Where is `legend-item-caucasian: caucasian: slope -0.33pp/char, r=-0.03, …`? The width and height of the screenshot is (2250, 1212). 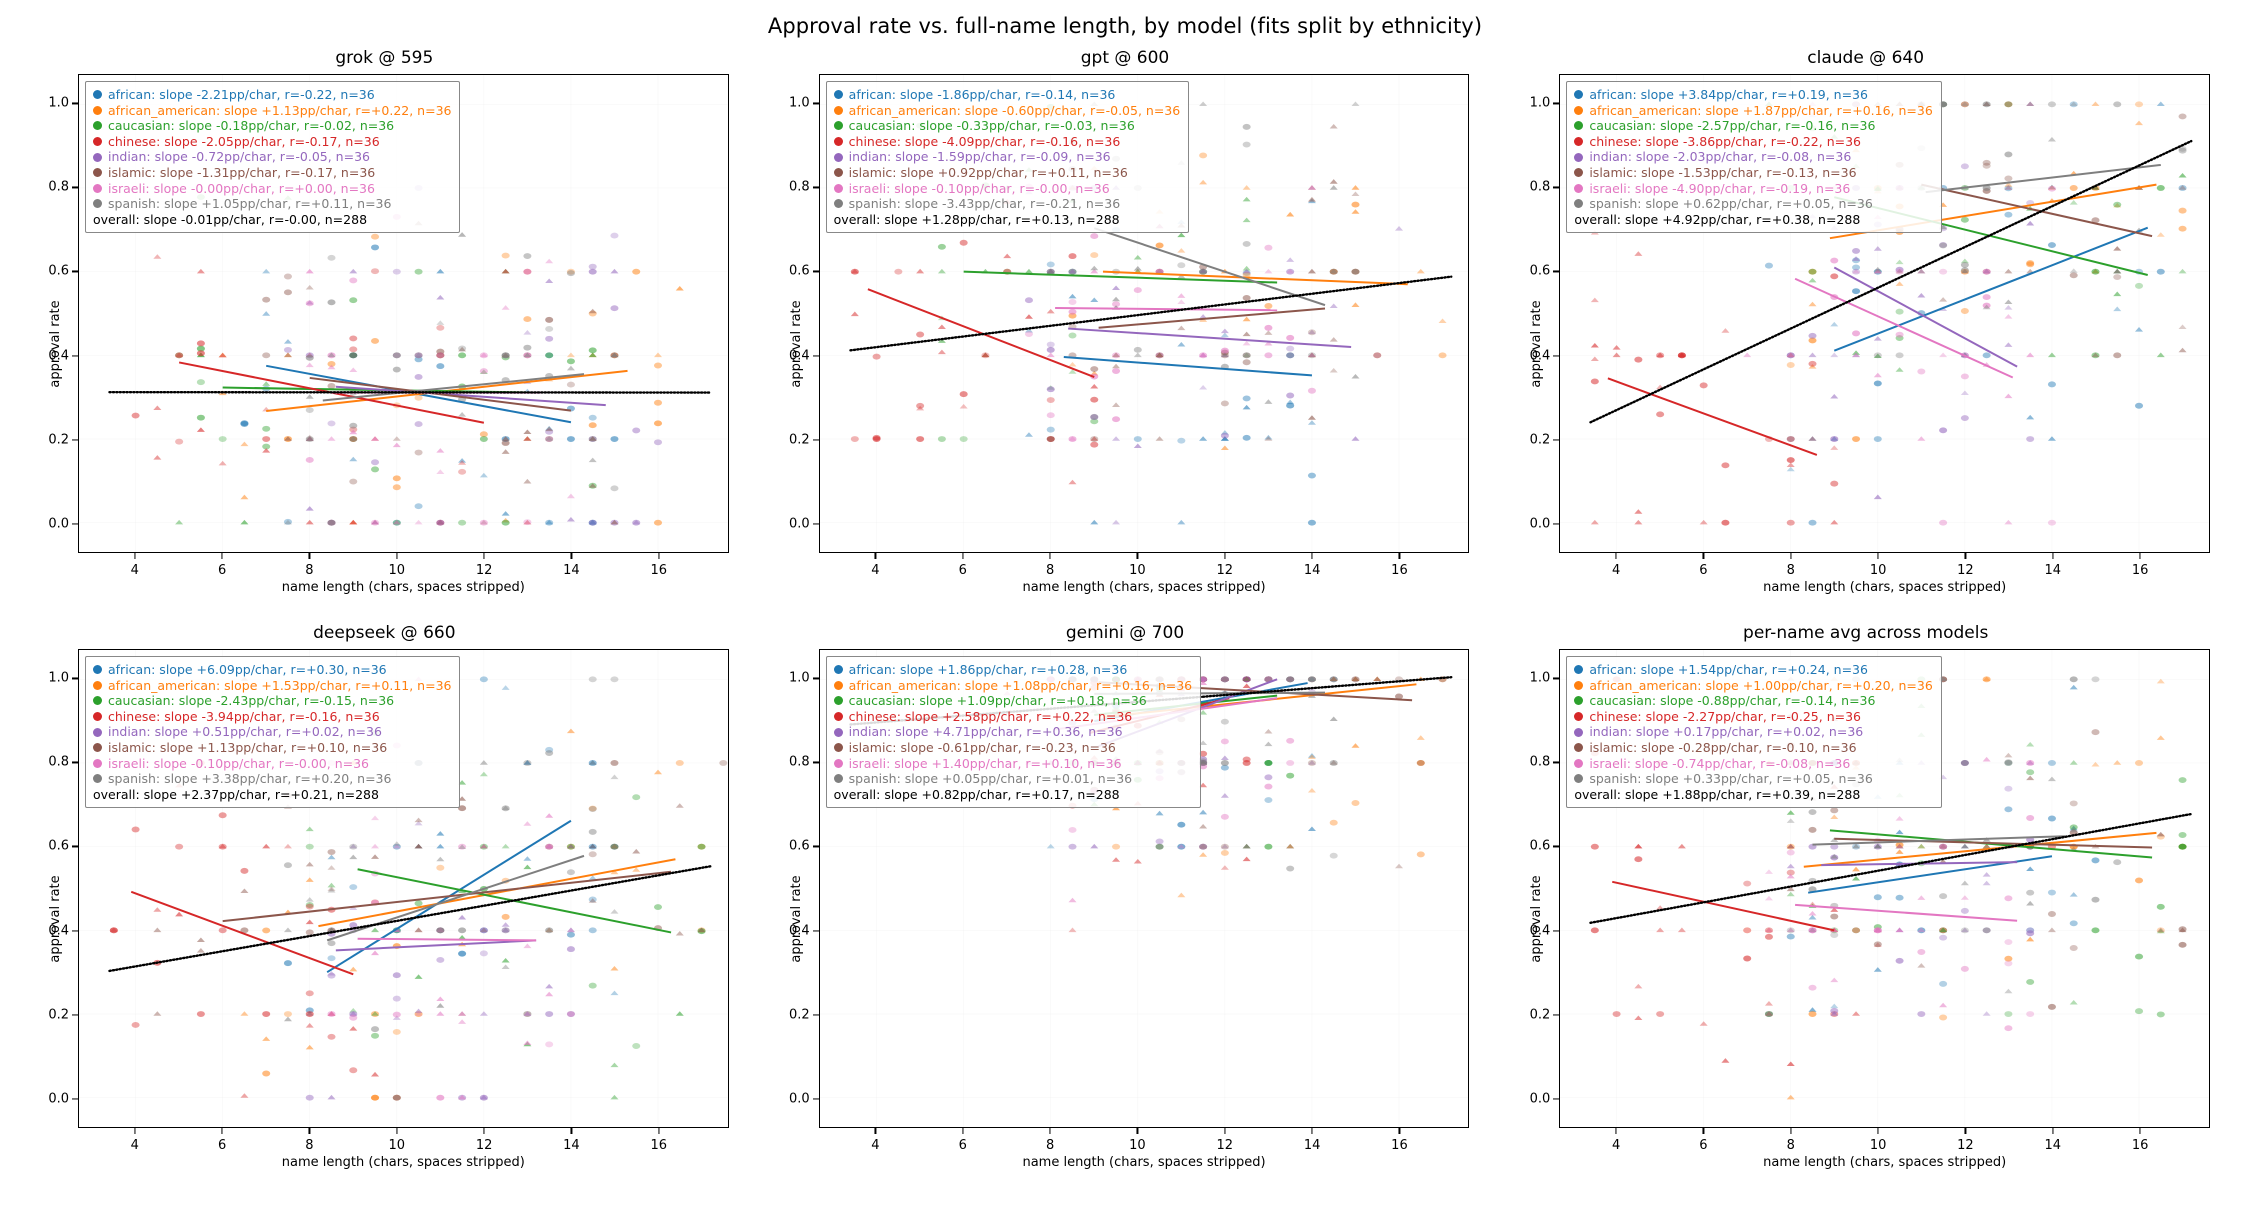 legend-item-caucasian: caucasian: slope -0.33pp/char, r=-0.03, … is located at coordinates (1007, 126).